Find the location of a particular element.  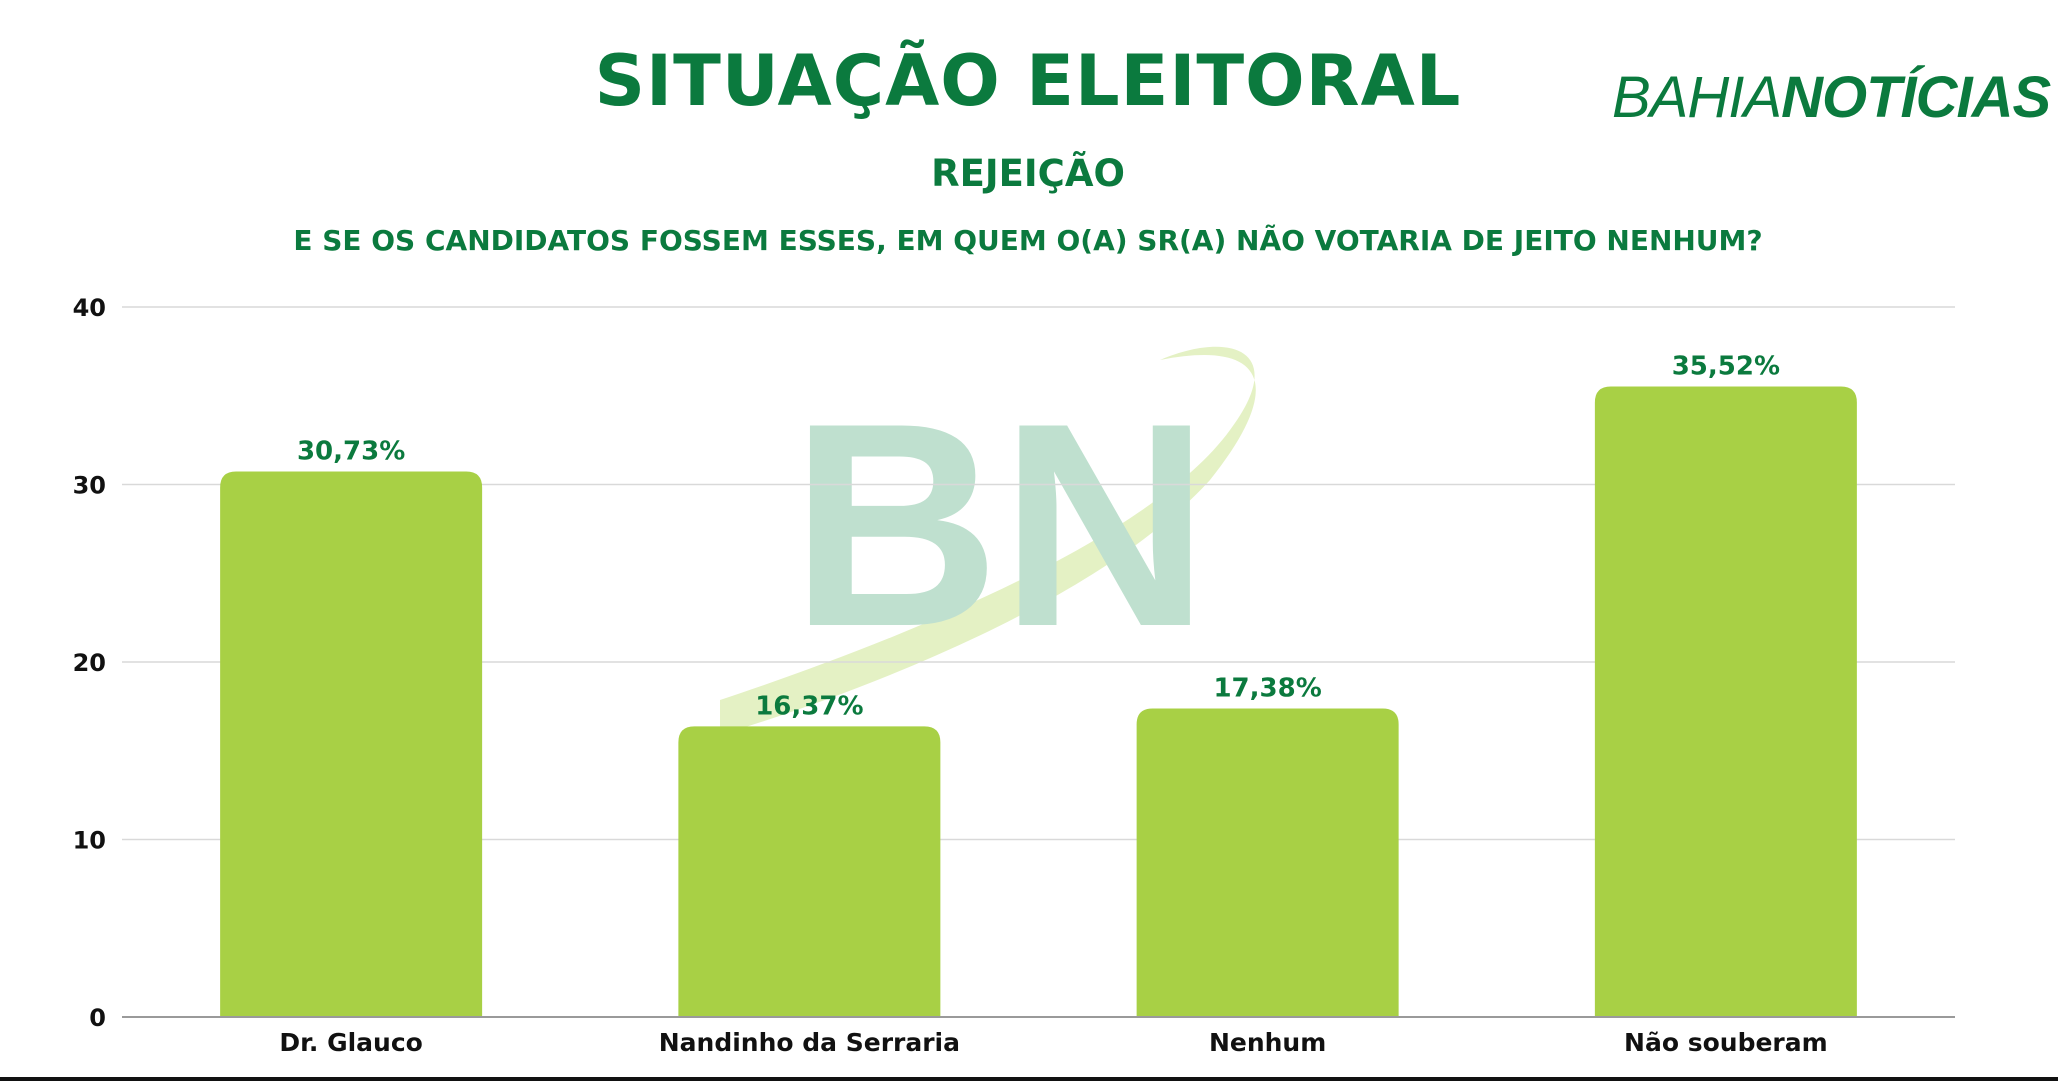

x-tick-label: Nenhum is located at coordinates (1267, 1042).